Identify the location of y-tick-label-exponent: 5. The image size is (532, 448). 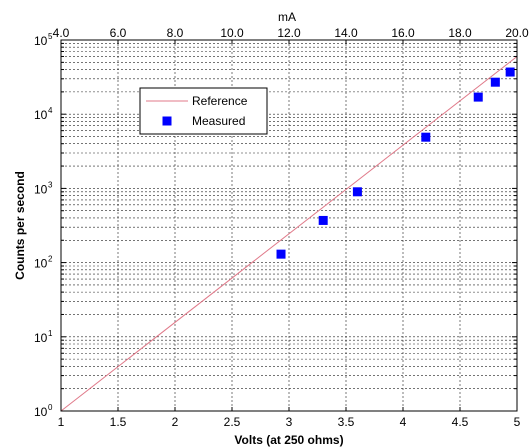
(50, 36).